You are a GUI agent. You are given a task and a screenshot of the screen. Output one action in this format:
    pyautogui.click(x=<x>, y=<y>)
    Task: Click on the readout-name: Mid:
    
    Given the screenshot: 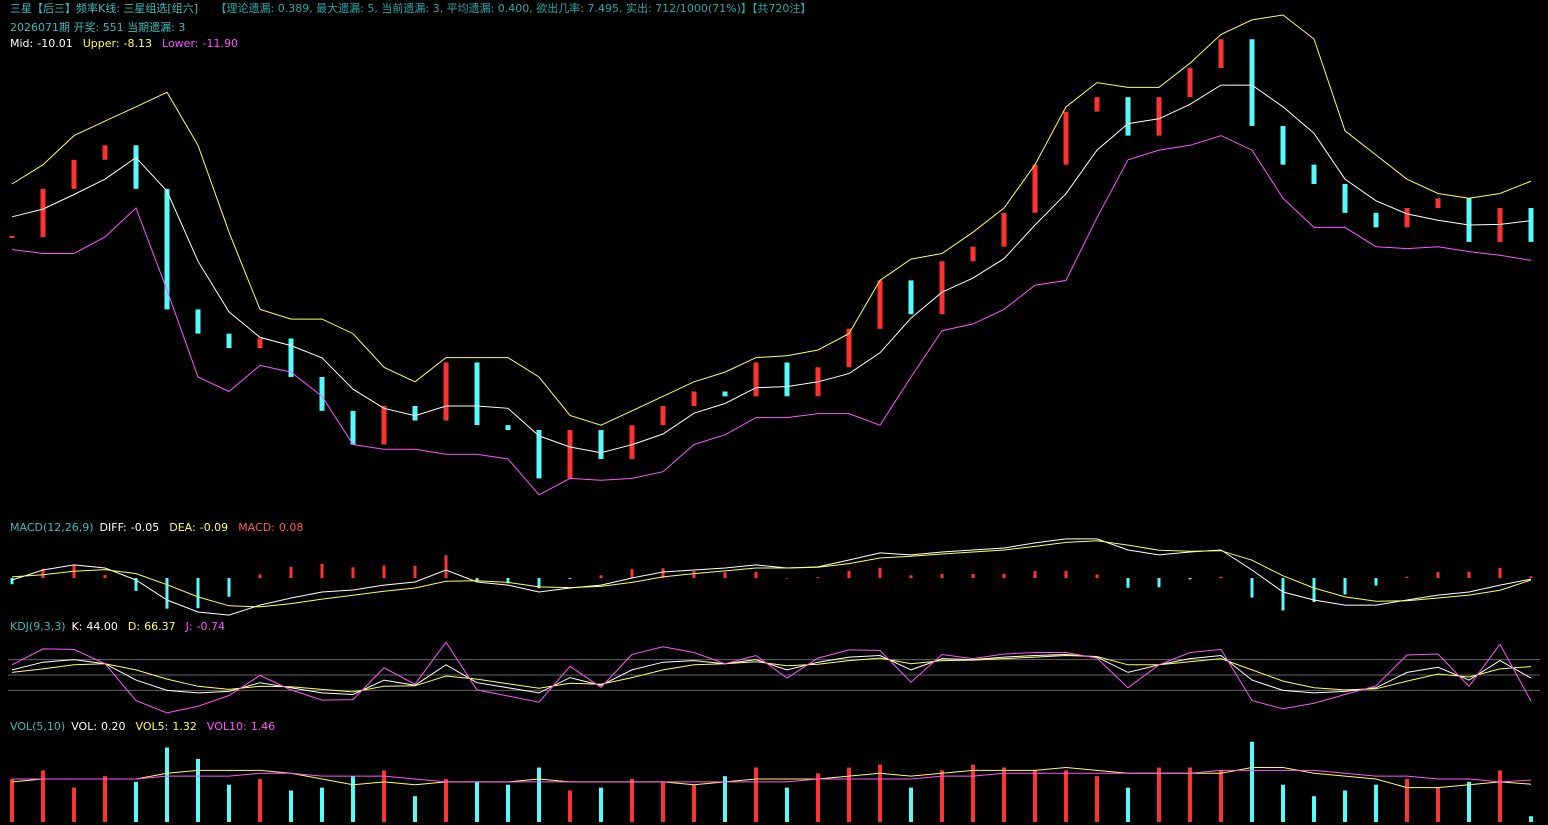 What is the action you would take?
    pyautogui.click(x=21, y=43)
    